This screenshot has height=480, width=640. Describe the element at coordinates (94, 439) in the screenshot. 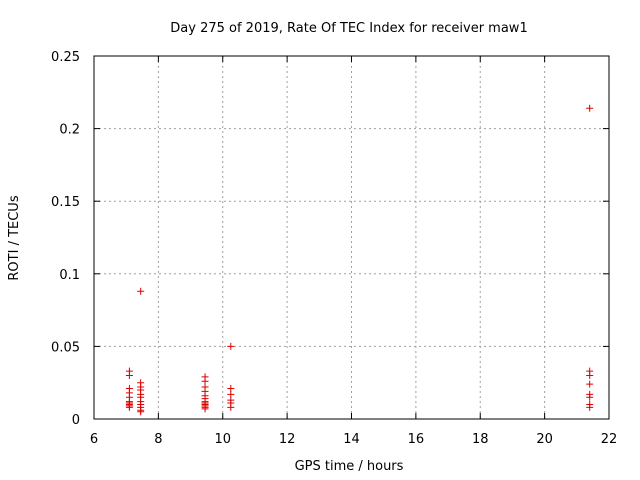

I see `x-tick-label: 6` at that location.